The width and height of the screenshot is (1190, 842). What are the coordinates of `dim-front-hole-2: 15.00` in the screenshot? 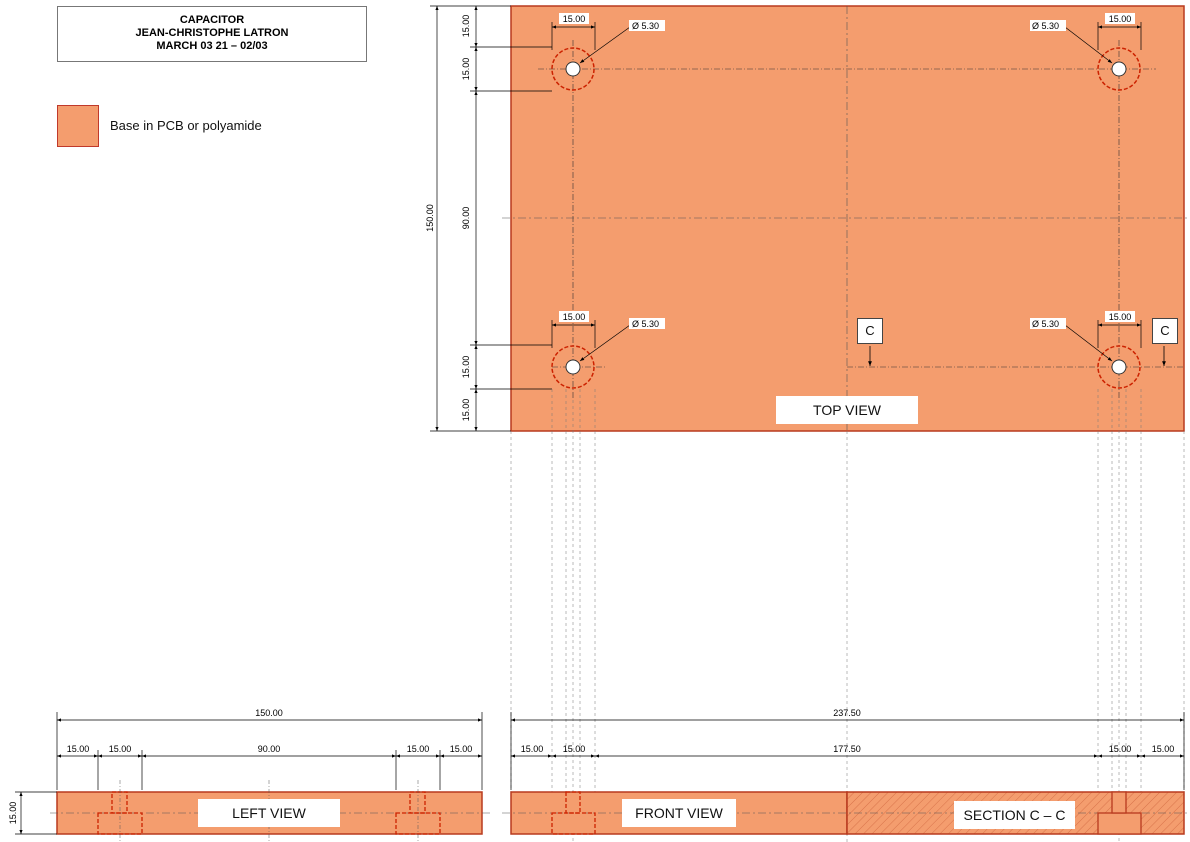 It's located at (1120, 749).